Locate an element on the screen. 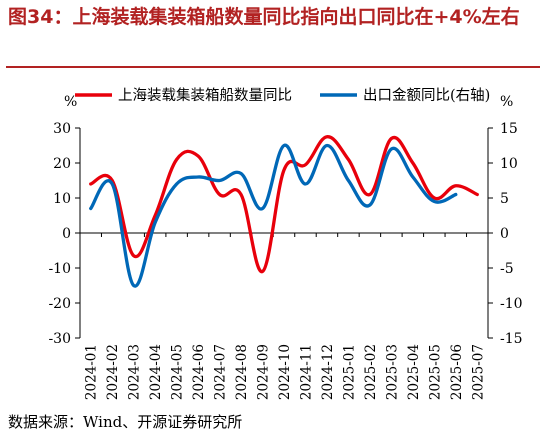  x-tick-label: 2024-05 is located at coordinates (178, 372).